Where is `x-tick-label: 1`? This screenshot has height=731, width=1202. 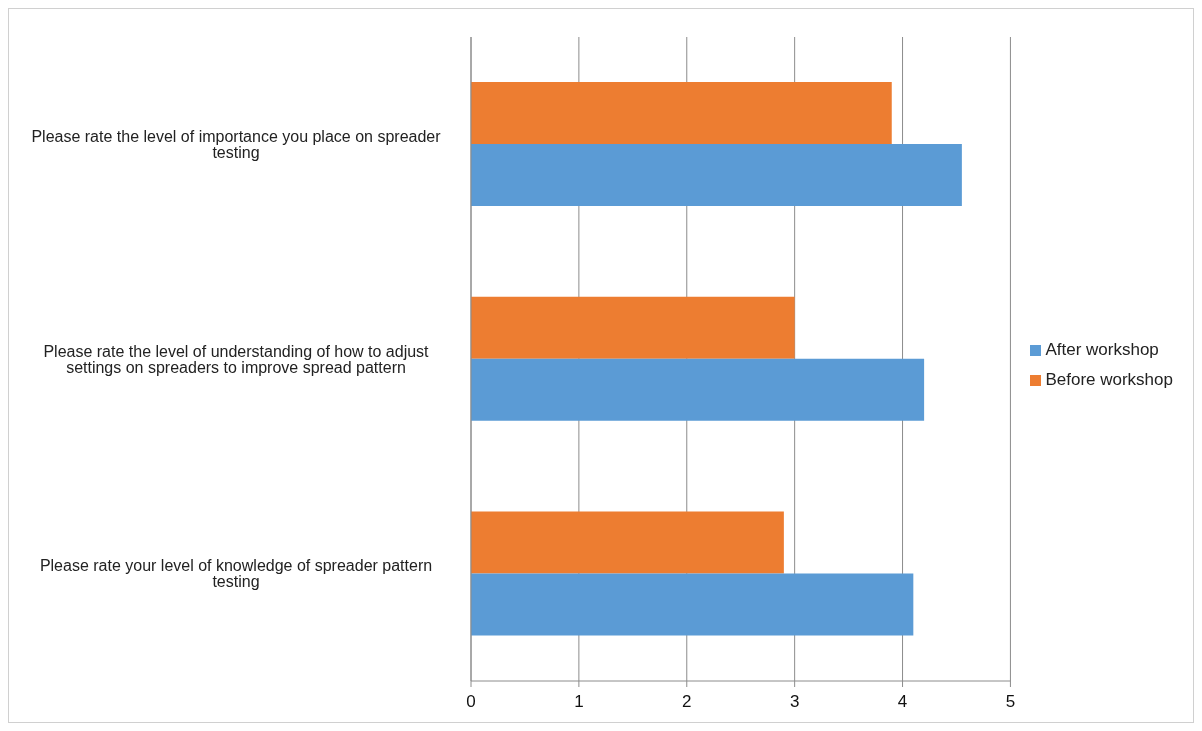 x-tick-label: 1 is located at coordinates (579, 702).